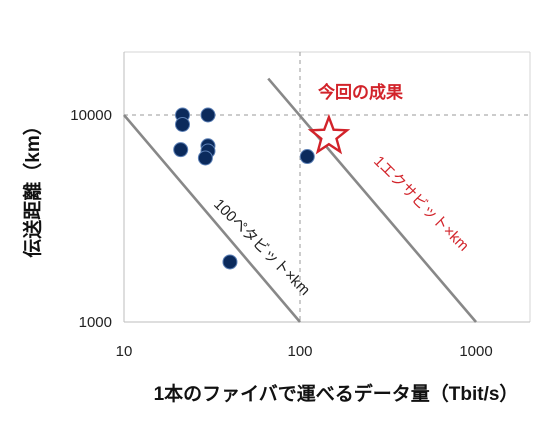 The image size is (560, 441). What do you see at coordinates (336, 393) in the screenshot?
I see `x-axis-title: 1本のファイバで運べるデータ量（Tbit/s）` at bounding box center [336, 393].